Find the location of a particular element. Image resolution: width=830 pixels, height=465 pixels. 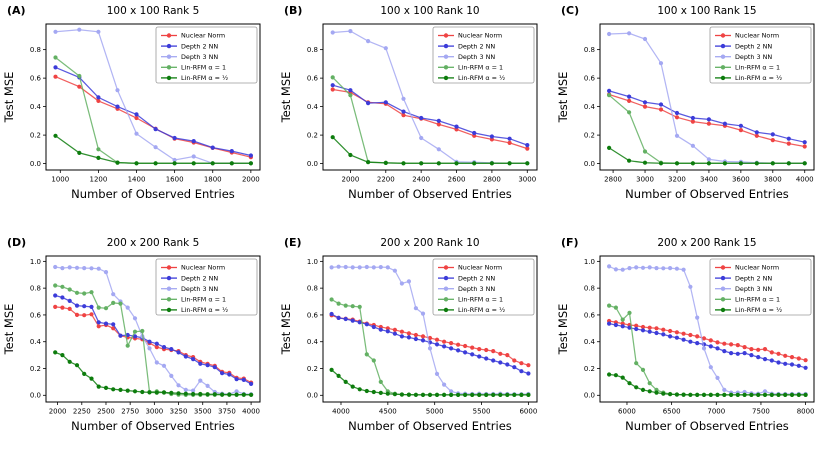

y-tick-label: 0.2 is located at coordinates (589, 136).